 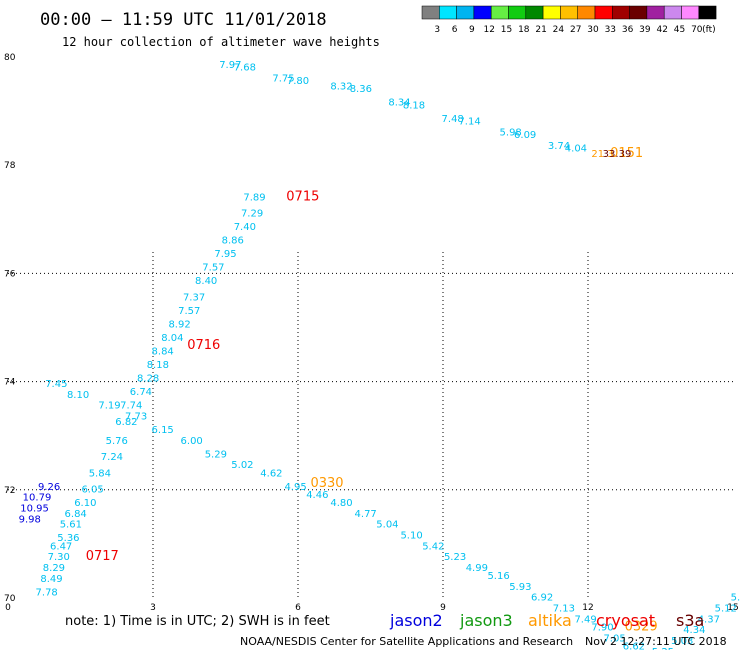 What do you see at coordinates (511, 132) in the screenshot?
I see `wave-height-point: 5.98` at bounding box center [511, 132].